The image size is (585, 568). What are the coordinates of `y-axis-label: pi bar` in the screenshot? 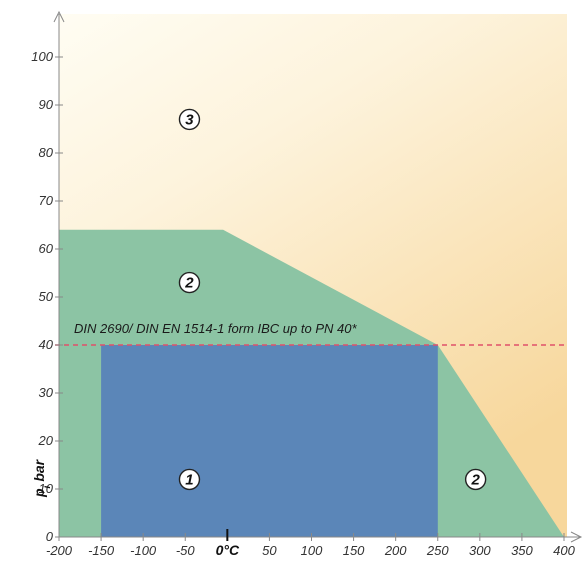 It's located at (42, 478).